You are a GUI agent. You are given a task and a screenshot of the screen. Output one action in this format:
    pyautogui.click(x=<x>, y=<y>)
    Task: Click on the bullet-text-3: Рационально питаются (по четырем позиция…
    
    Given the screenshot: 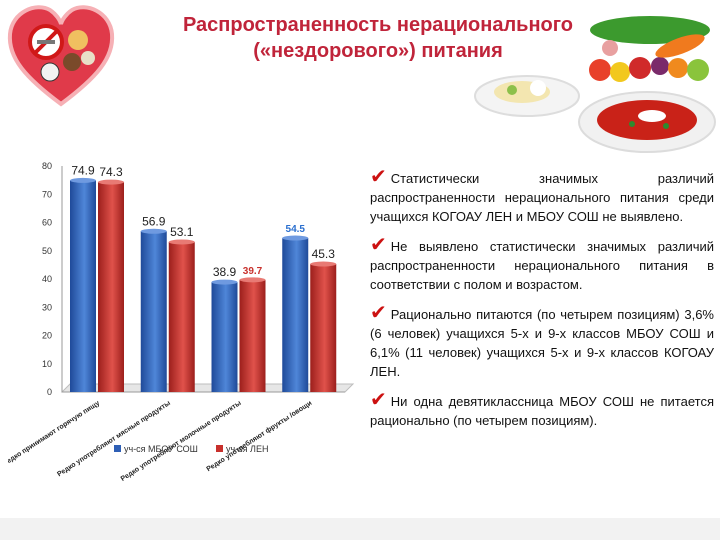 What is the action you would take?
    pyautogui.click(x=542, y=343)
    